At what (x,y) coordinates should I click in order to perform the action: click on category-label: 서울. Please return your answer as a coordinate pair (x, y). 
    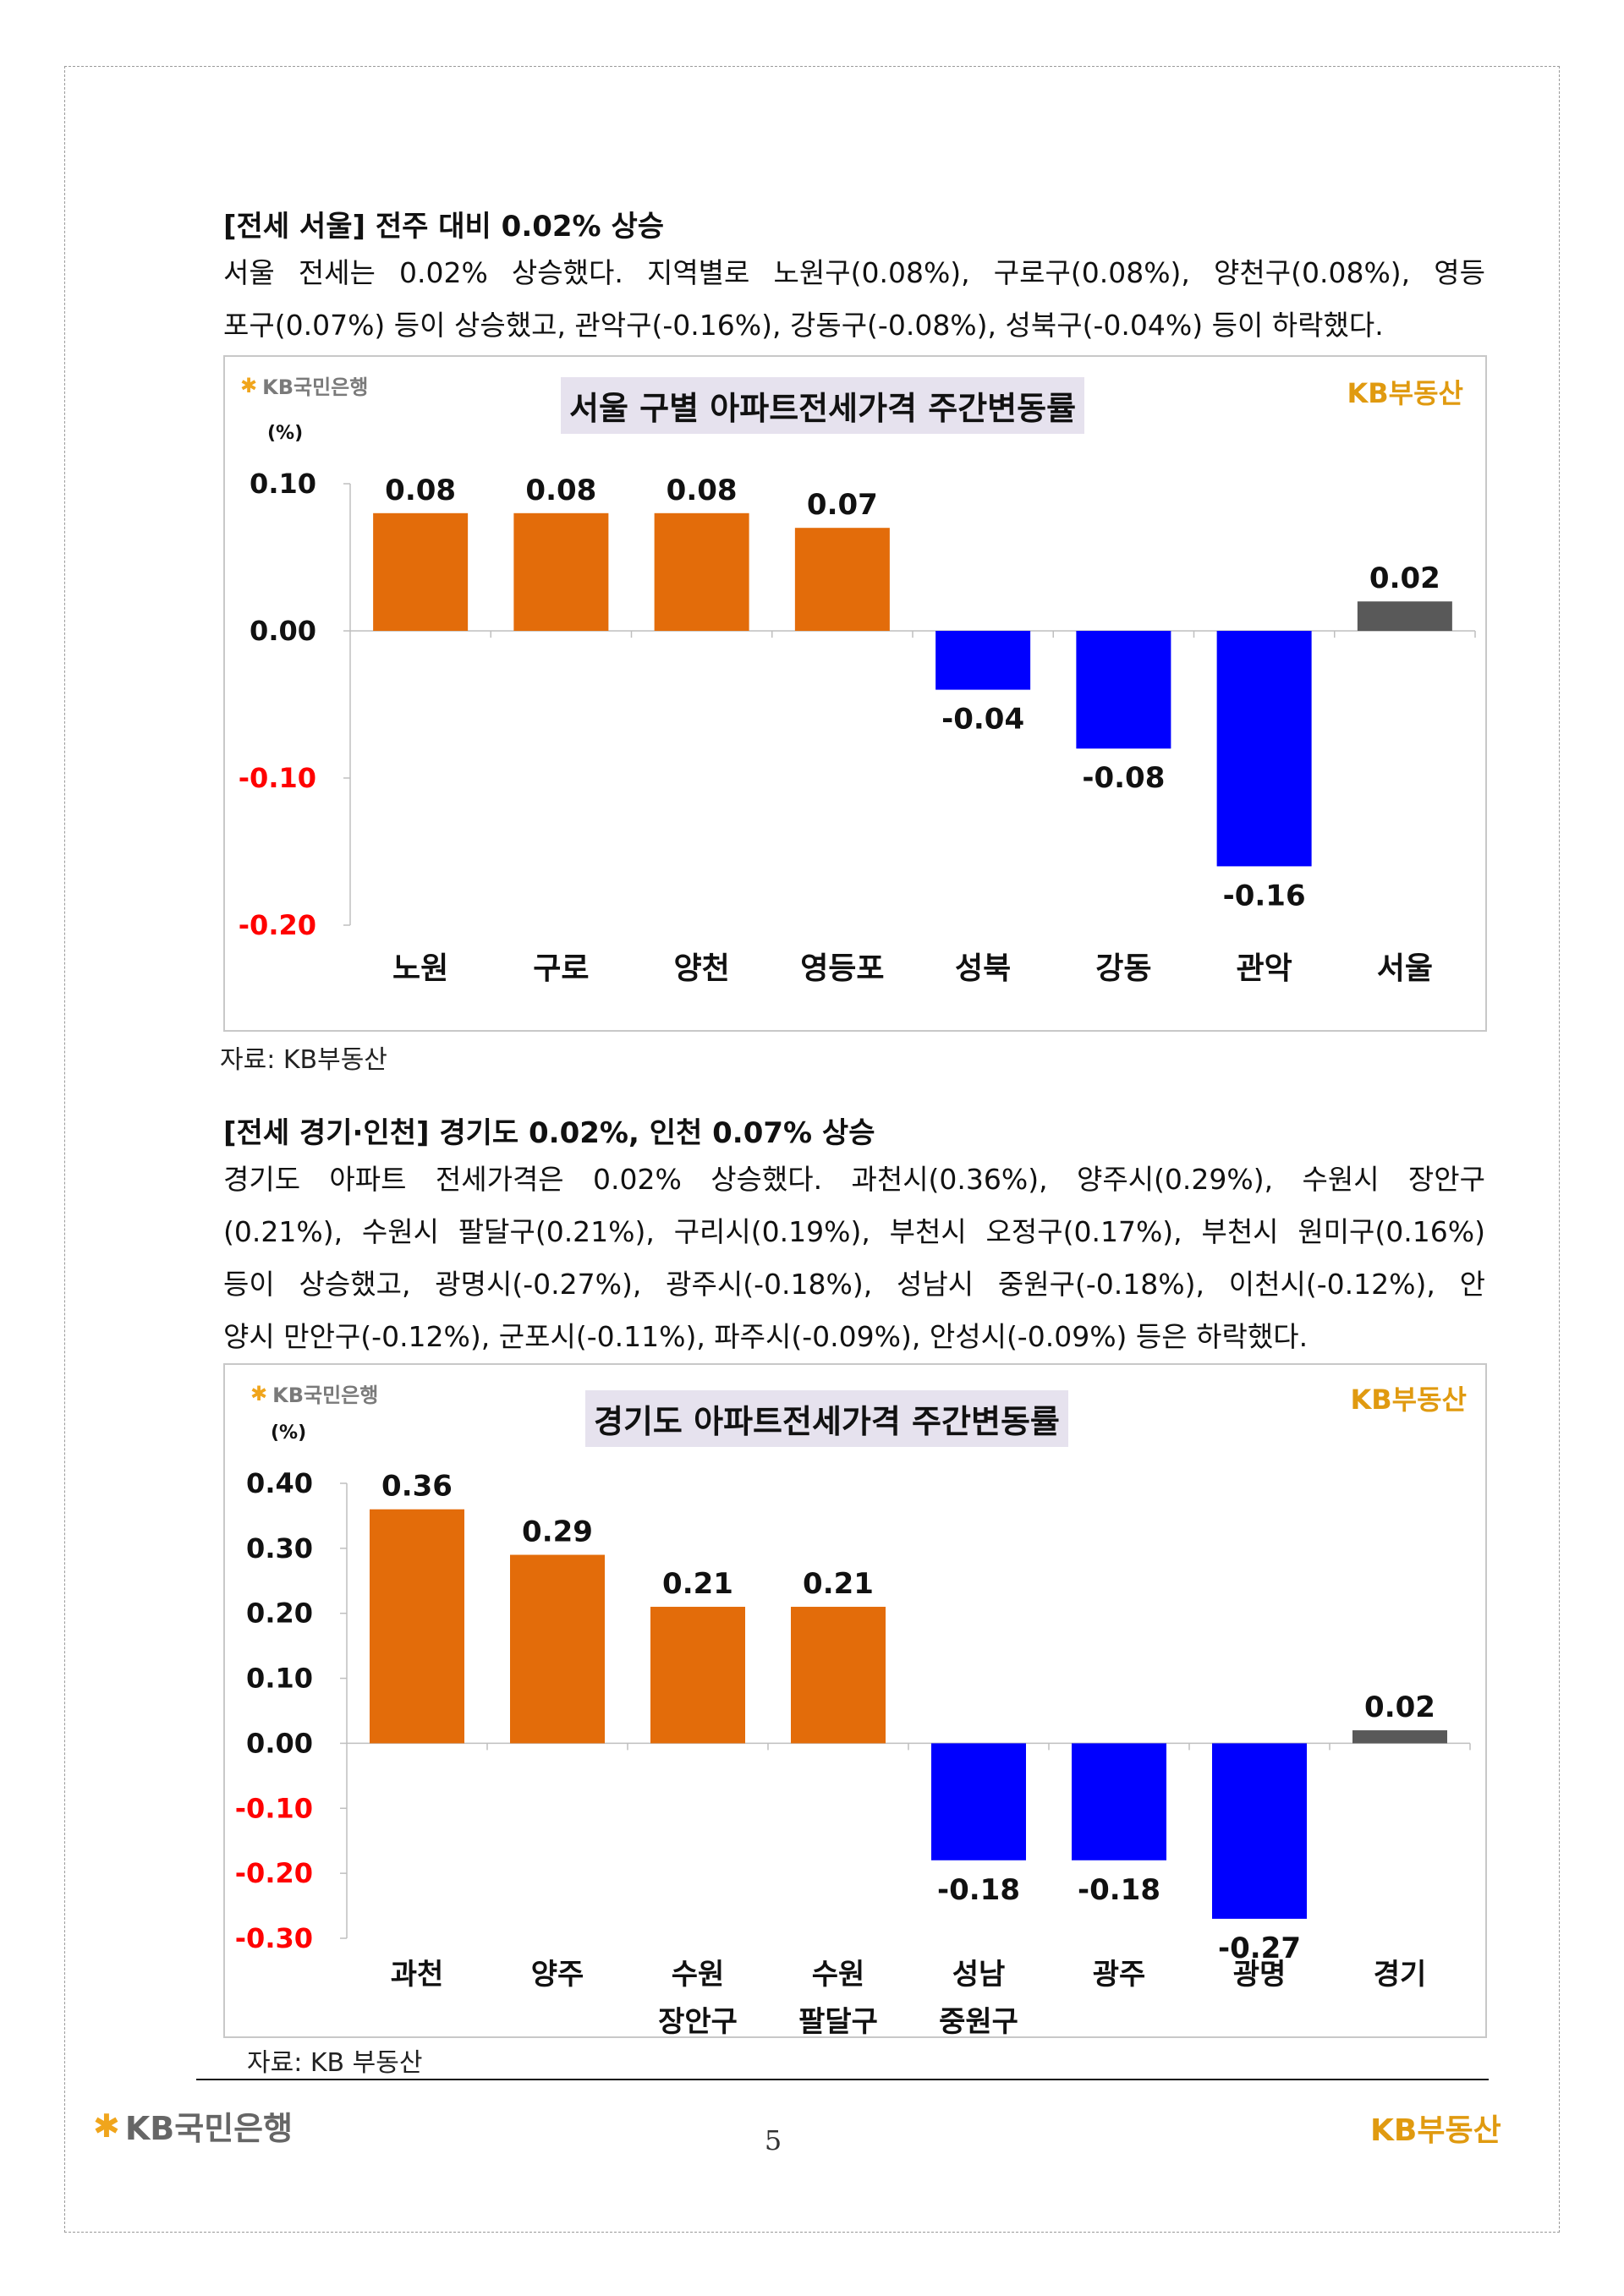
    Looking at the image, I should click on (1405, 969).